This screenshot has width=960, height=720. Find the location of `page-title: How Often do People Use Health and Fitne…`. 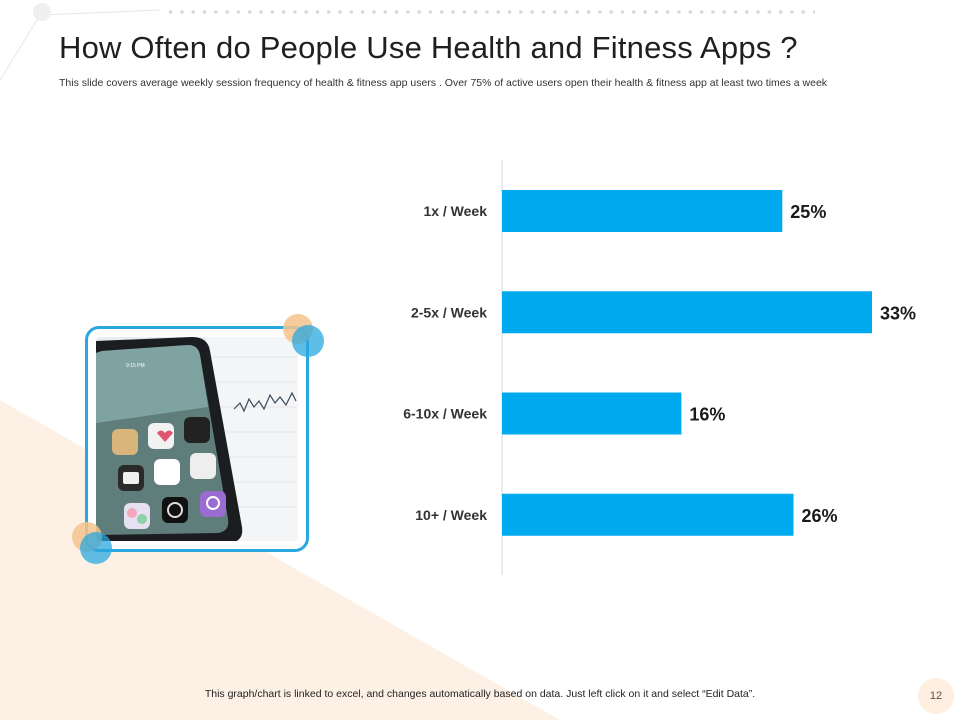

page-title: How Often do People Use Health and Fitne… is located at coordinates (428, 47).